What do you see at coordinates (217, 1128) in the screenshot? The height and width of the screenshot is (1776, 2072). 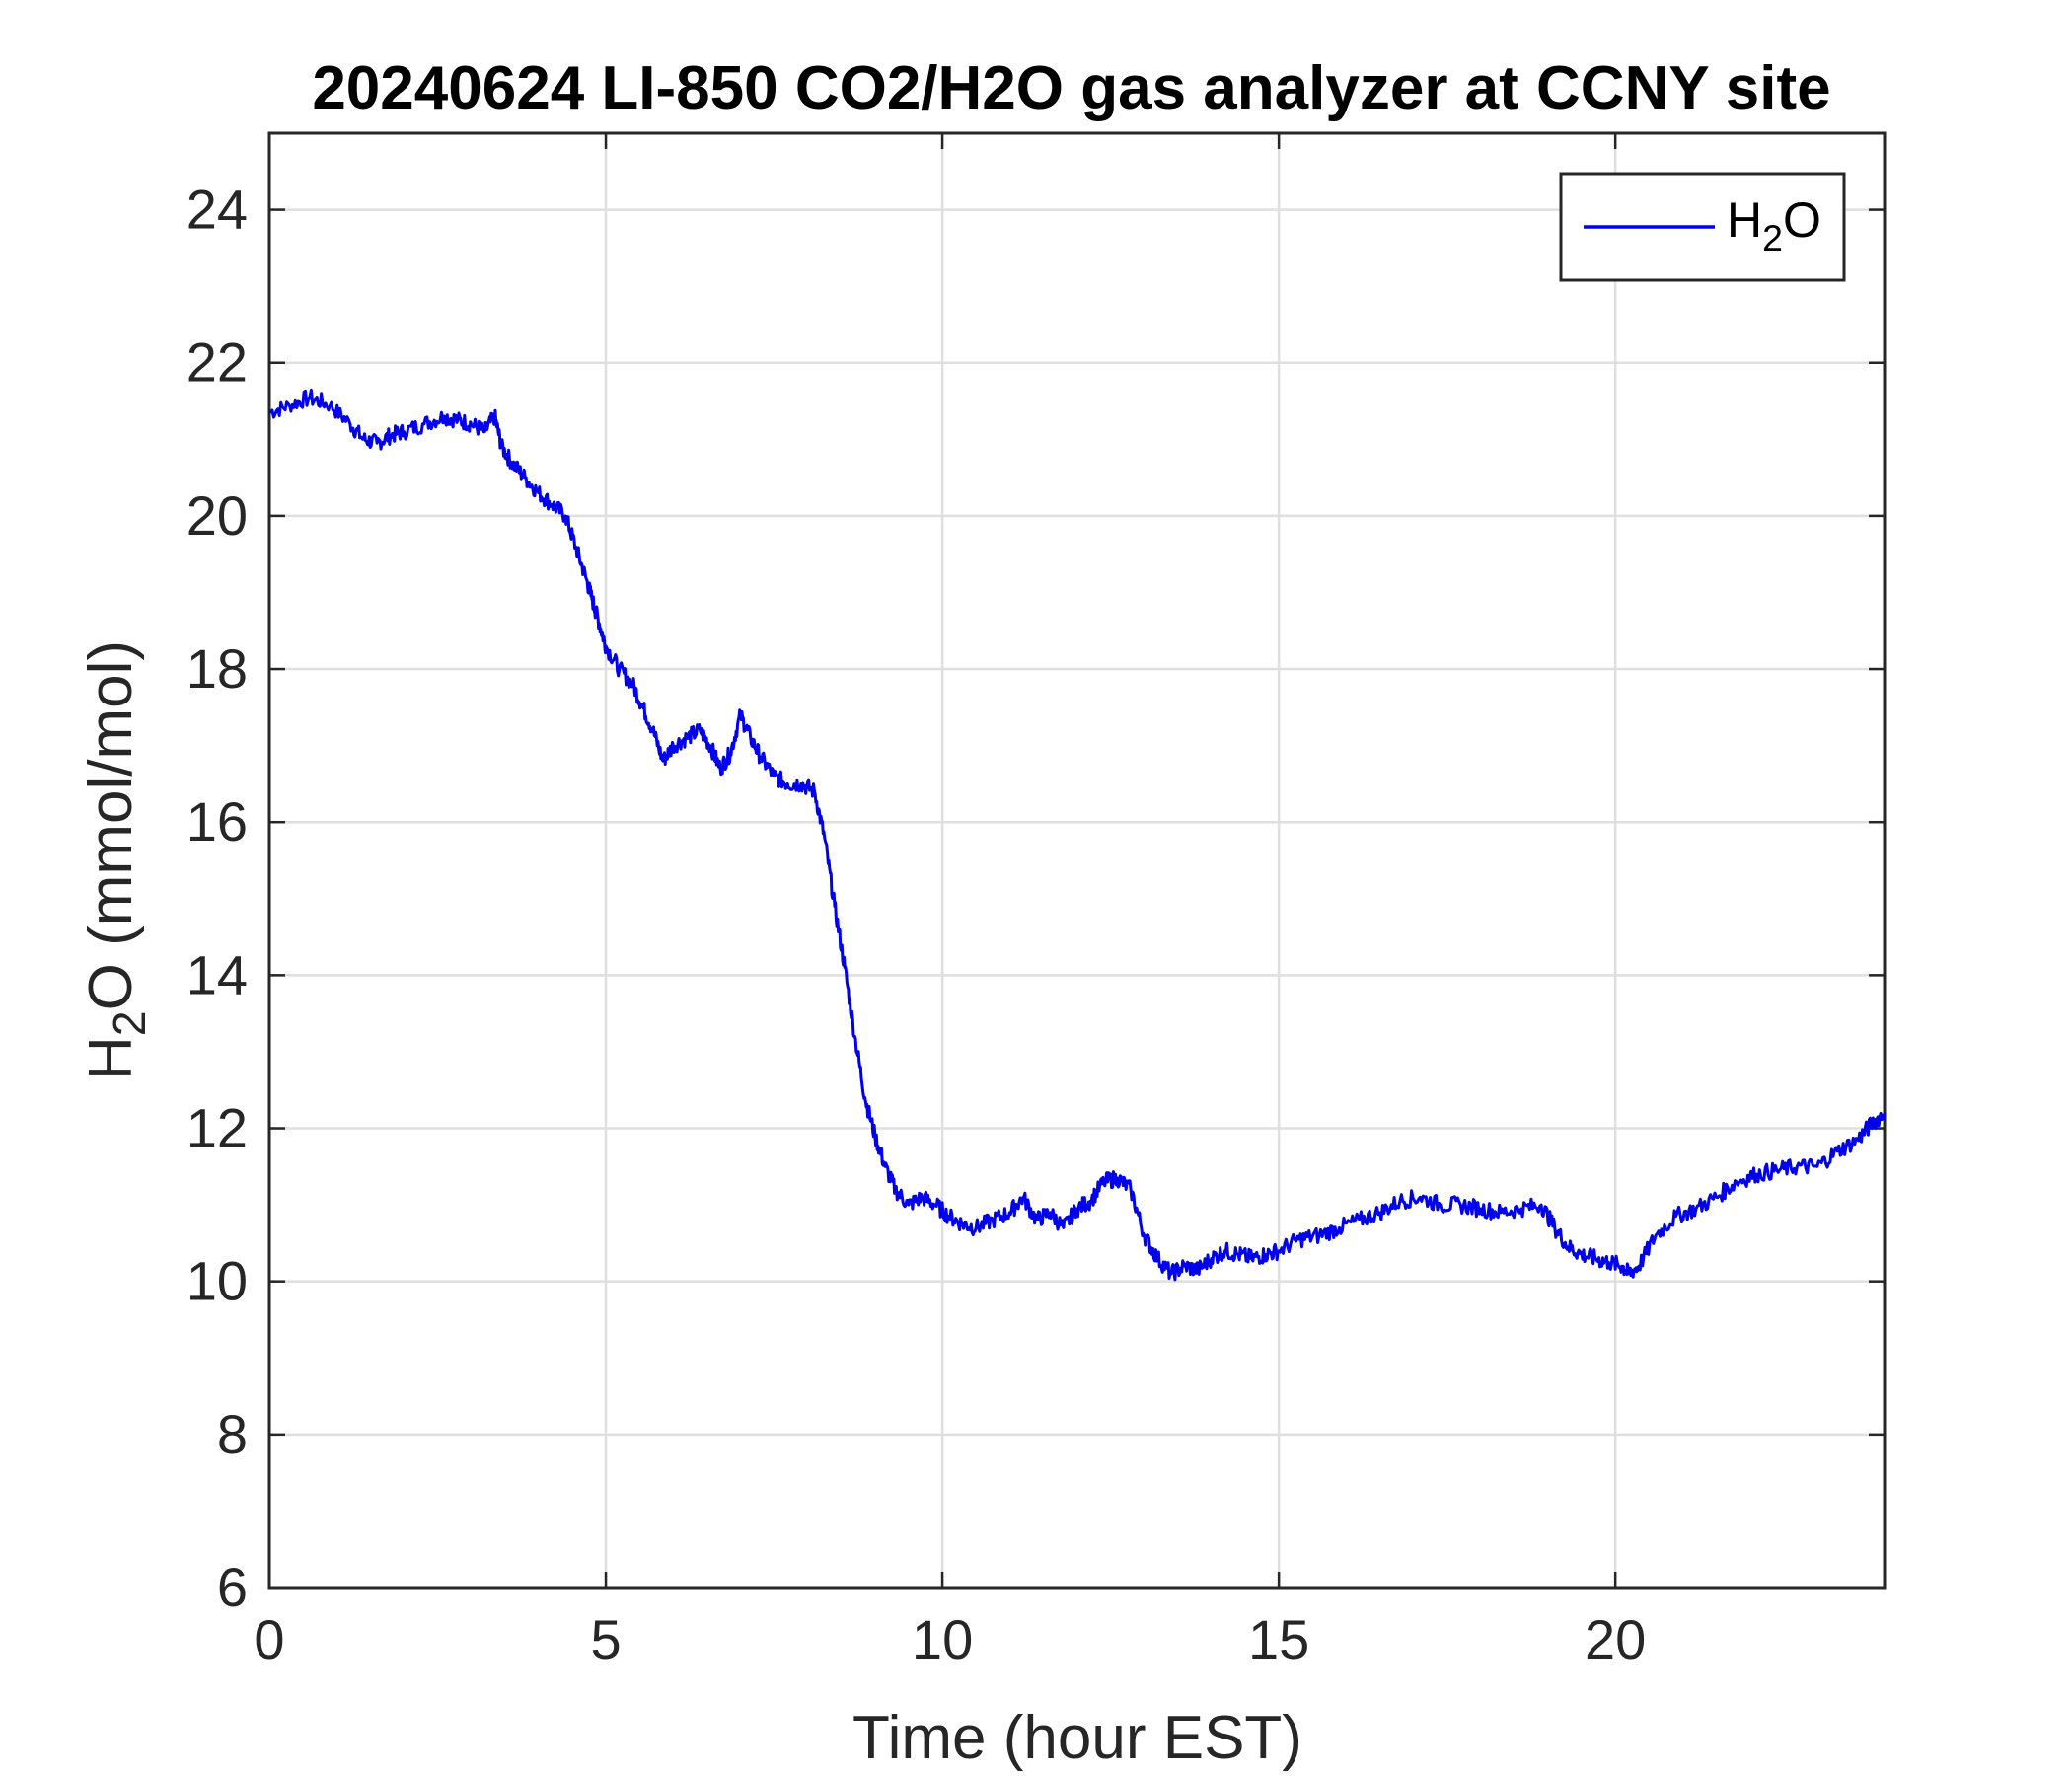 I see `y-tick-label: 12` at bounding box center [217, 1128].